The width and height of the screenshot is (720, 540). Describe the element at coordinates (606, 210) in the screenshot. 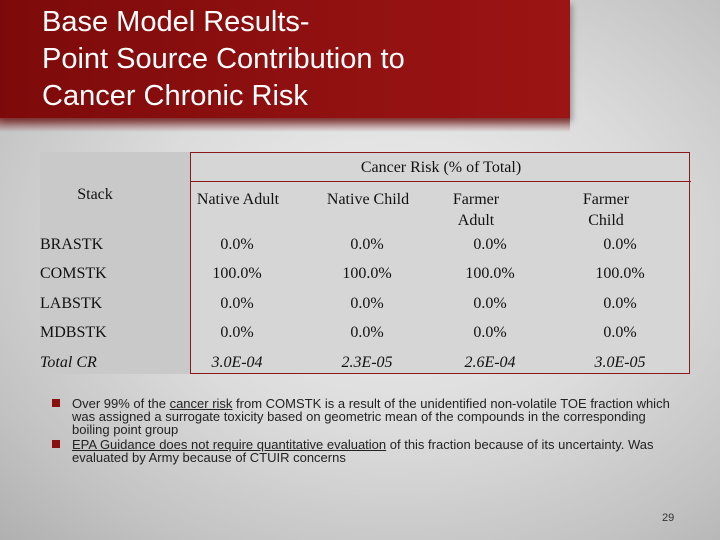

I see `col-header-farmer-child: Farmer Child` at that location.